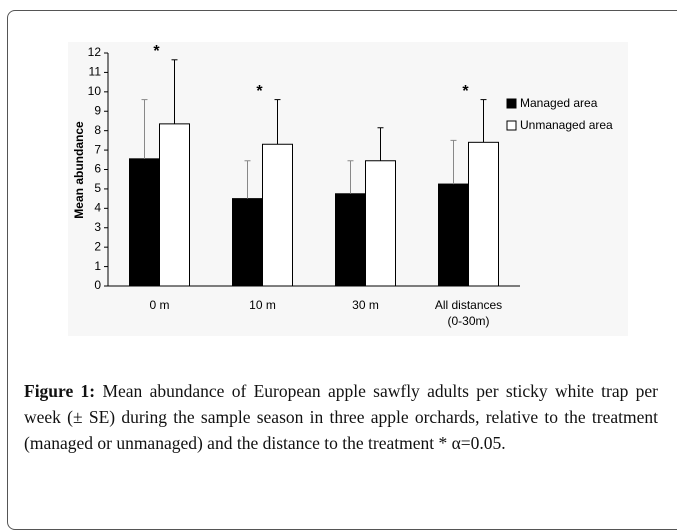 This screenshot has width=677, height=530. Describe the element at coordinates (97, 149) in the screenshot. I see `y-tick-label: 7` at that location.